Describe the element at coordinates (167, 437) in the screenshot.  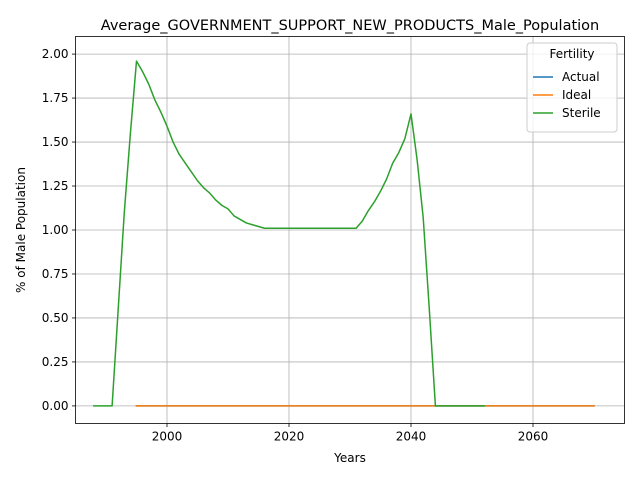
I see `x-tick-label: 2000` at that location.